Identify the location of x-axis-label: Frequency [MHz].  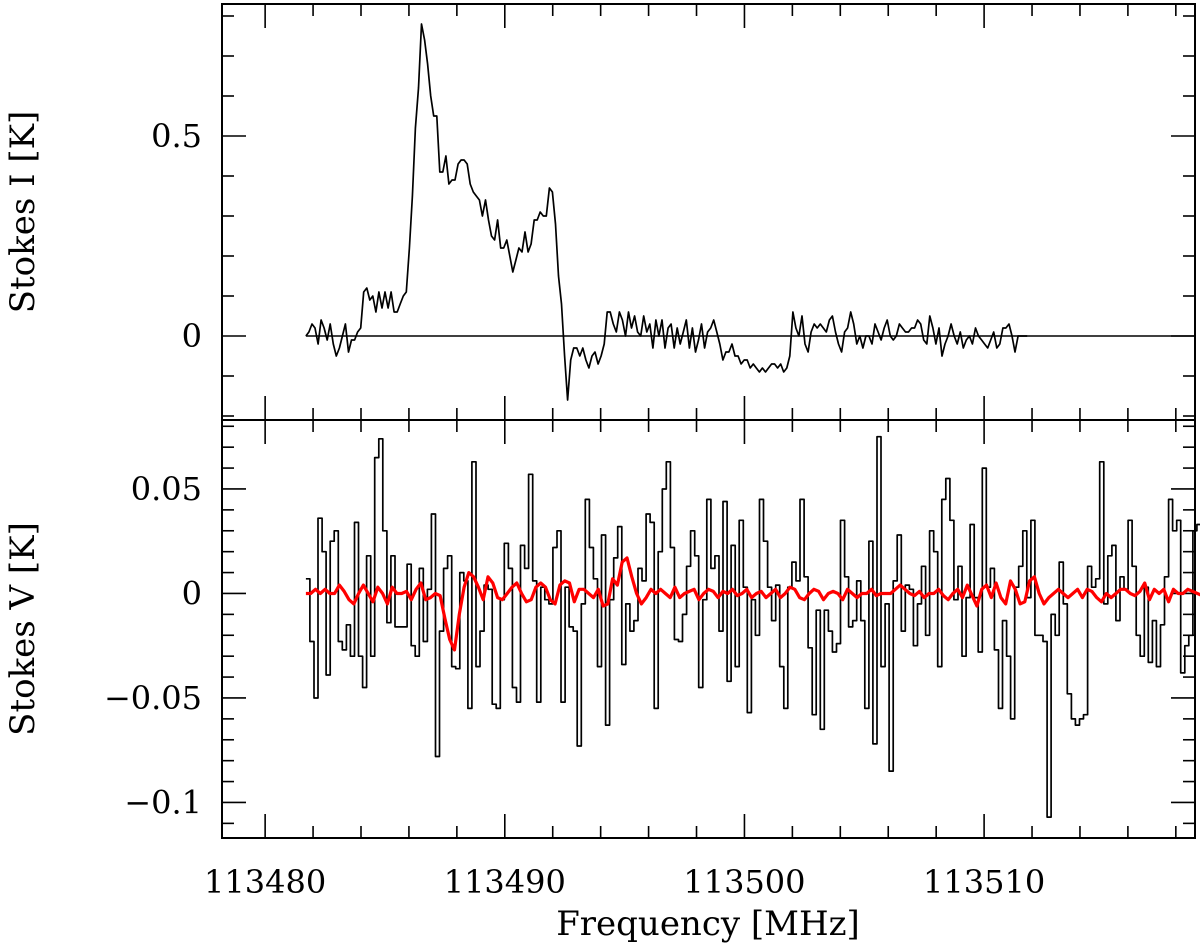
(708, 924).